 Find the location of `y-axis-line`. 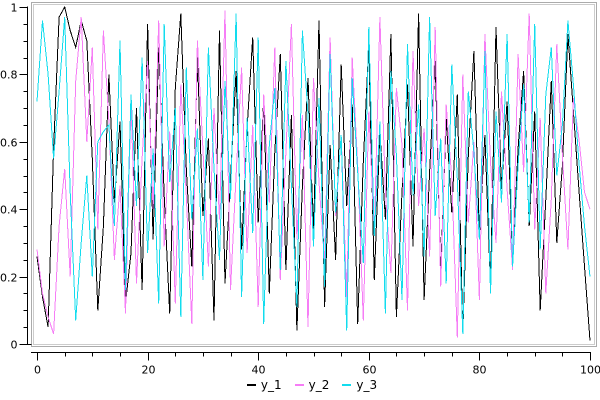

y-axis-line is located at coordinates (29, 175).